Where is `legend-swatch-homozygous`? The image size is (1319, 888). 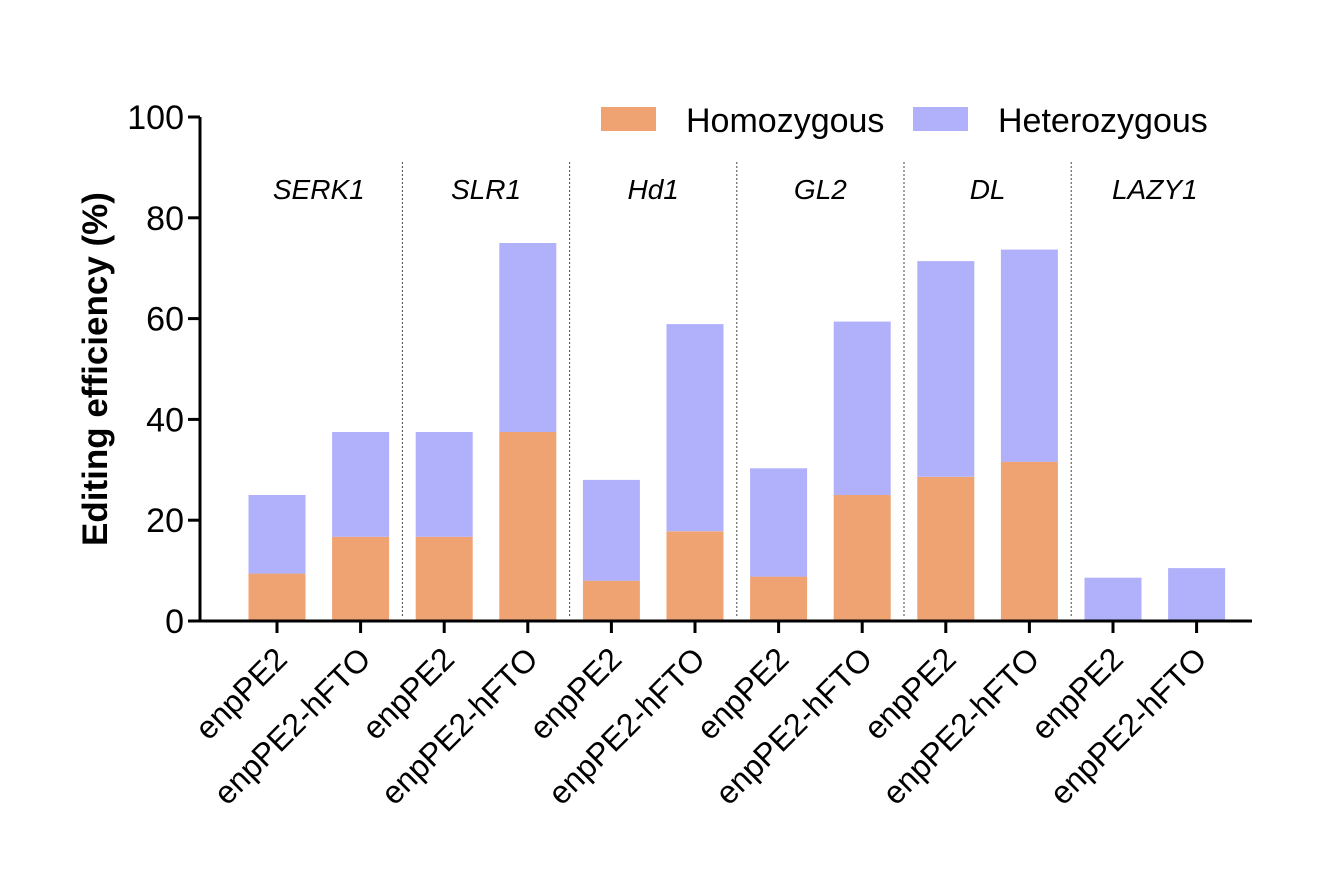
legend-swatch-homozygous is located at coordinates (628, 119).